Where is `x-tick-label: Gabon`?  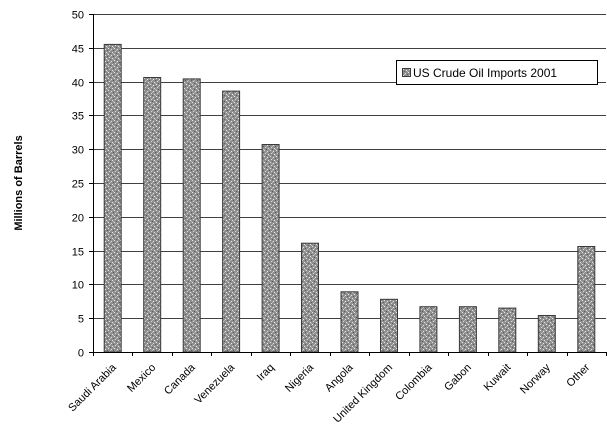
x-tick-label: Gabon is located at coordinates (458, 378).